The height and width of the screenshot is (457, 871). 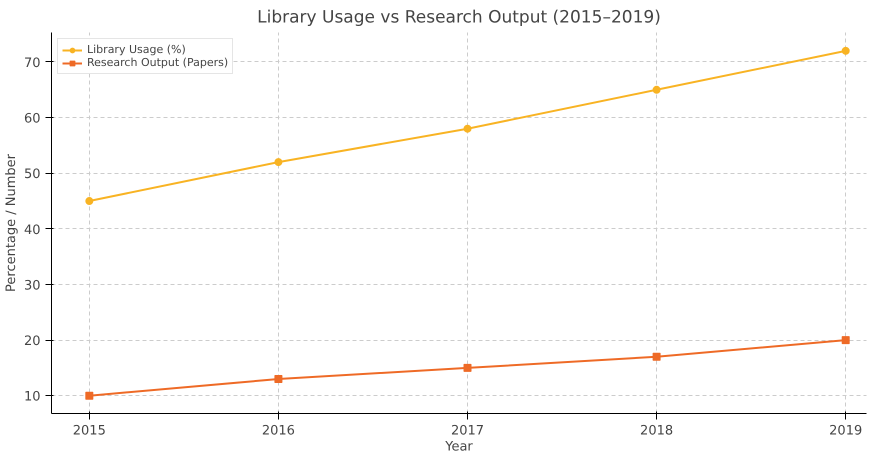 I want to click on y-tick-label: 20, so click(x=32, y=342).